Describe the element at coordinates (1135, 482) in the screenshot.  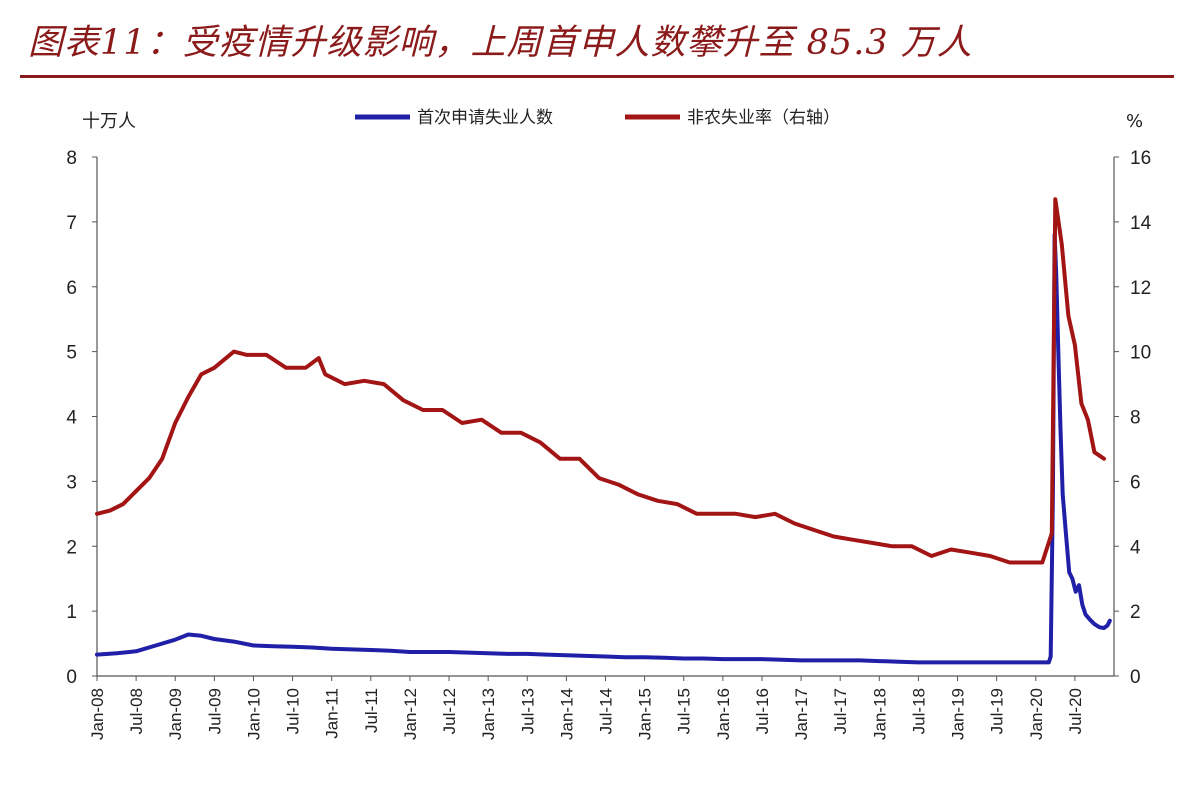
I see `right-tick-label: 6` at that location.